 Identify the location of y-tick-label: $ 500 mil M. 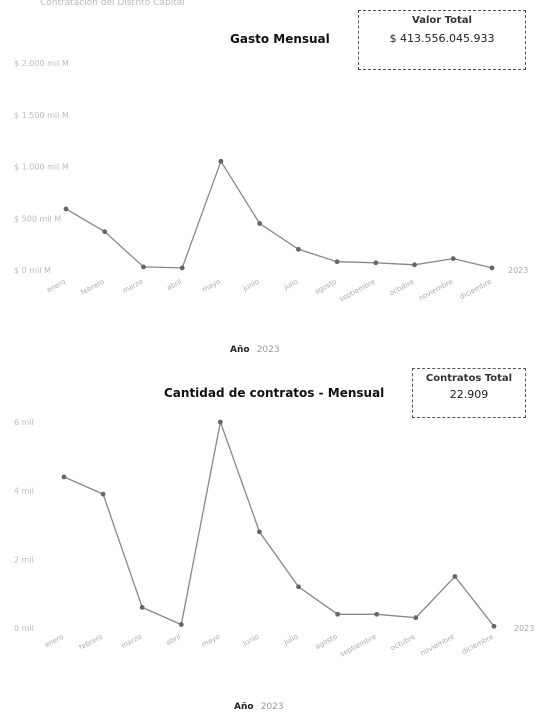
(37, 218).